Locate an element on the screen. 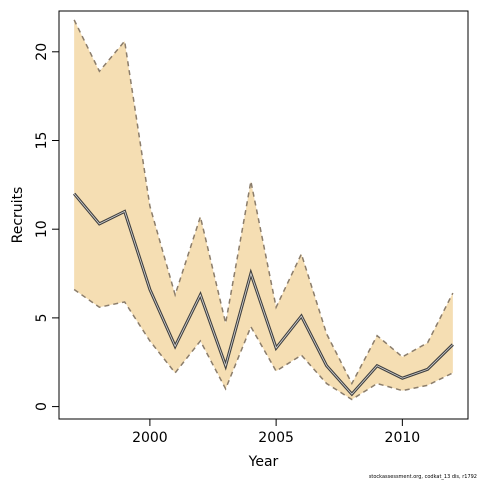 Image resolution: width=480 pixels, height=480 pixels. y-tick-label: 15 is located at coordinates (42, 141).